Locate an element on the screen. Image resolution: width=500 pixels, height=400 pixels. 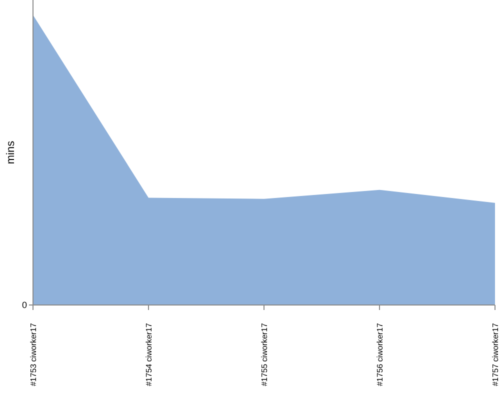
x-tick-label: #1753 ciworker17 is located at coordinates (33, 354).